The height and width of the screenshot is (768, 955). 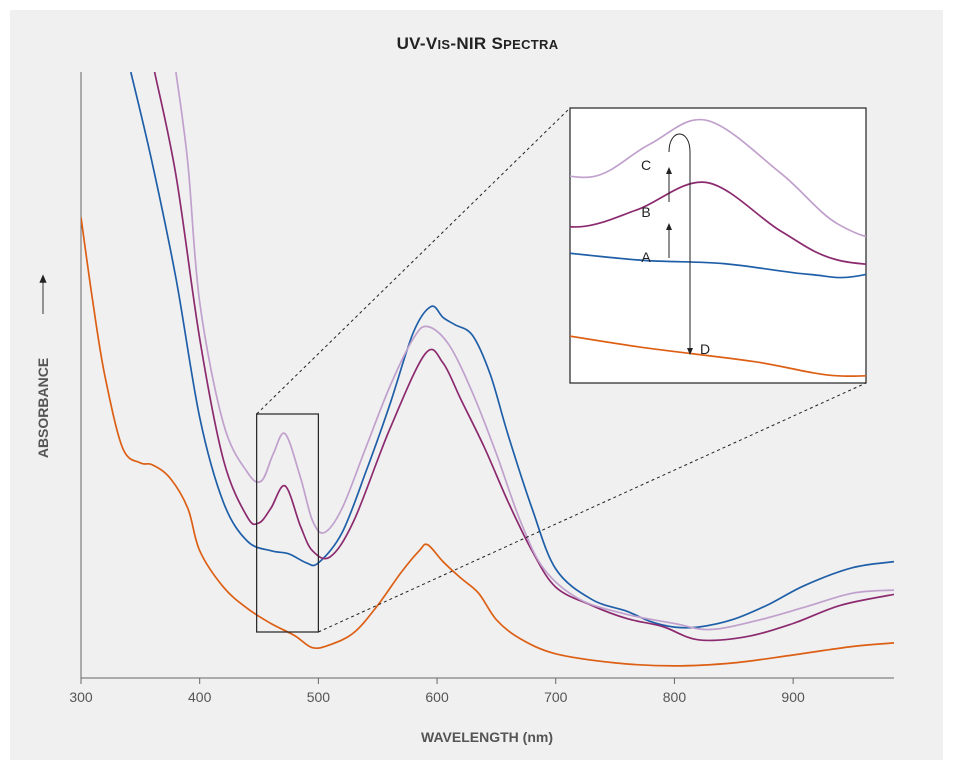 I want to click on inset-panel: A B C D, so click(x=718, y=245).